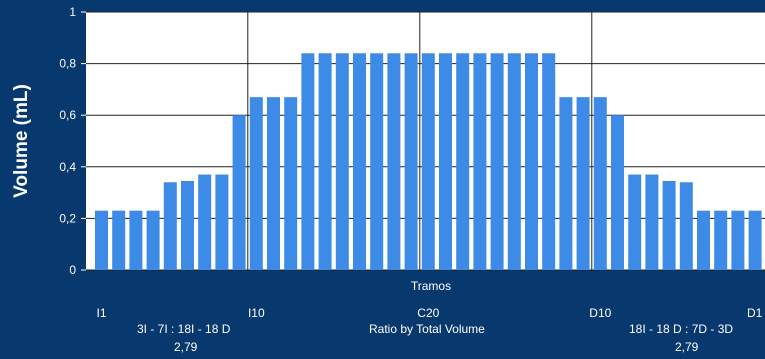  What do you see at coordinates (427, 329) in the screenshot?
I see `annotation-center-title: Ratio by Total Volume` at bounding box center [427, 329].